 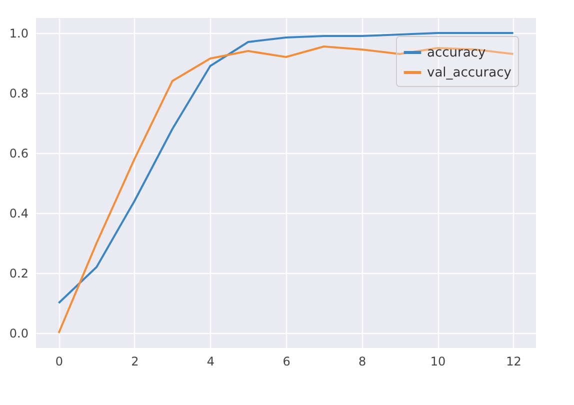 I want to click on legend-label: accuracy, so click(x=456, y=53).